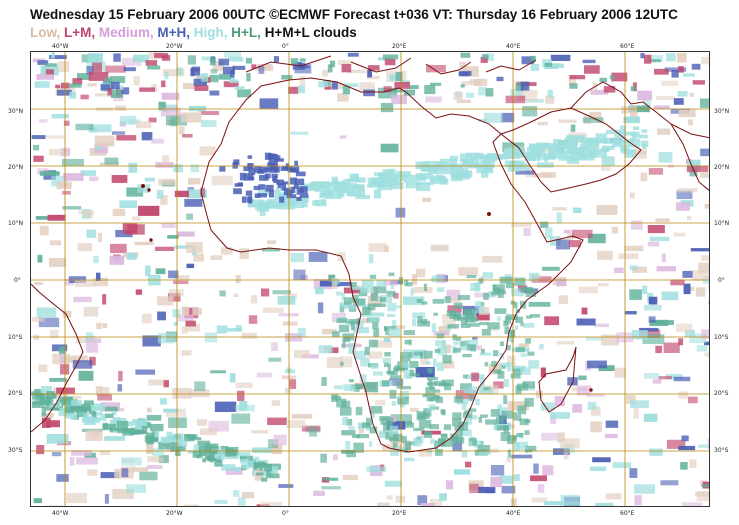  I want to click on coast-arabia, so click(570, 150).